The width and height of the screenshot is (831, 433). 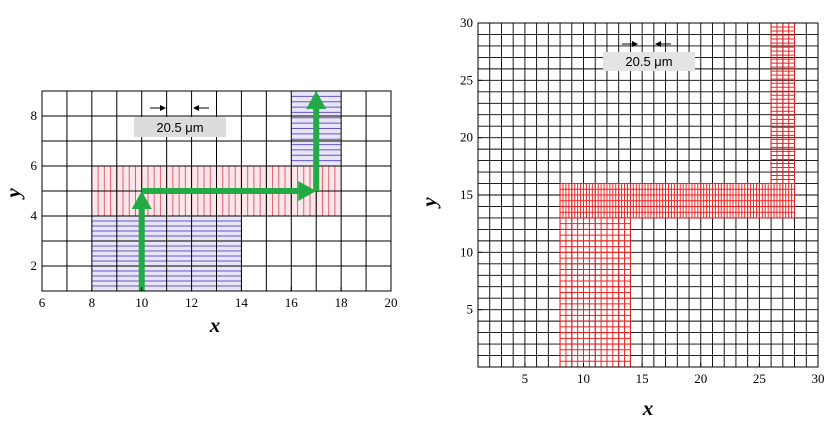 What do you see at coordinates (466, 194) in the screenshot?
I see `y-tick-label: 15` at bounding box center [466, 194].